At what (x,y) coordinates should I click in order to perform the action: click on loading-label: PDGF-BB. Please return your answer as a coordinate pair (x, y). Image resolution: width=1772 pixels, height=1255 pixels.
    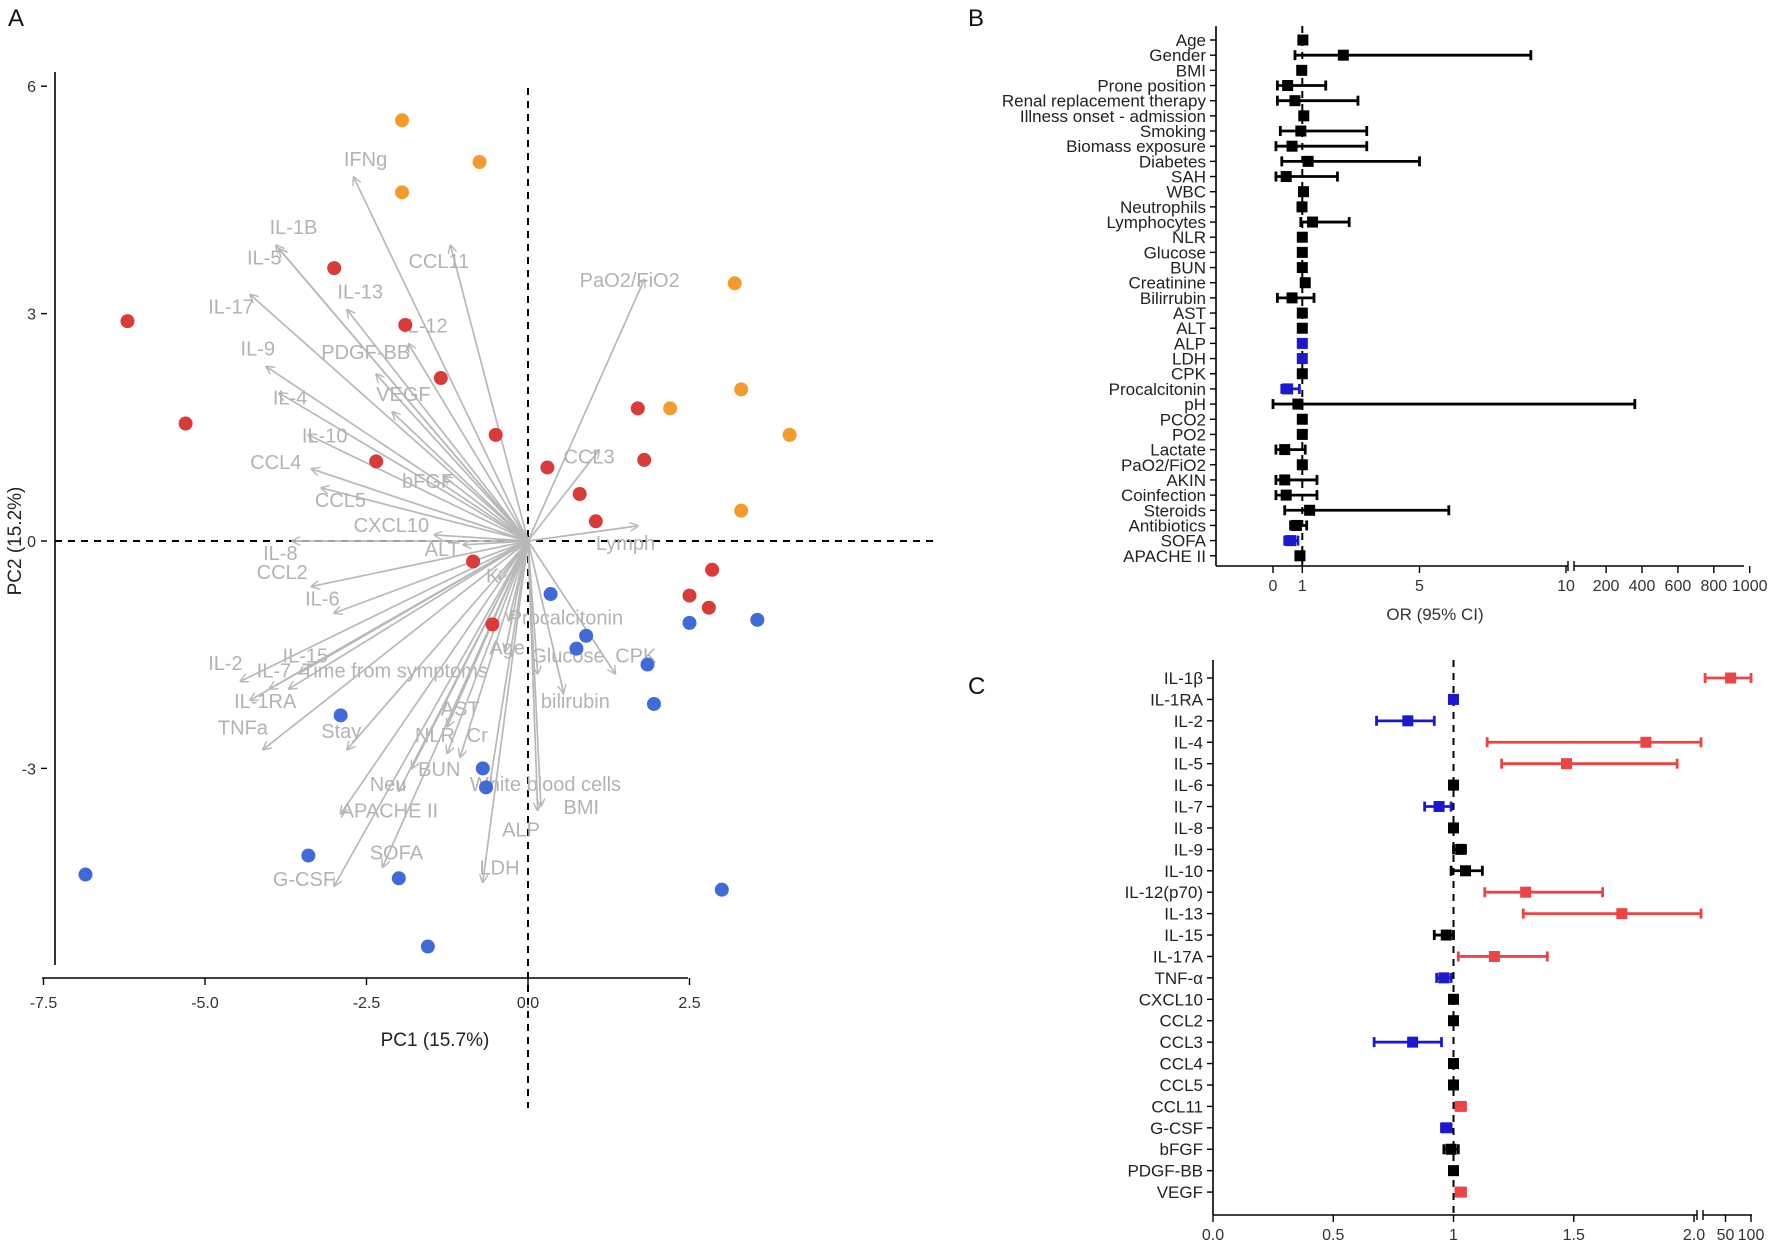
    Looking at the image, I should click on (365, 353).